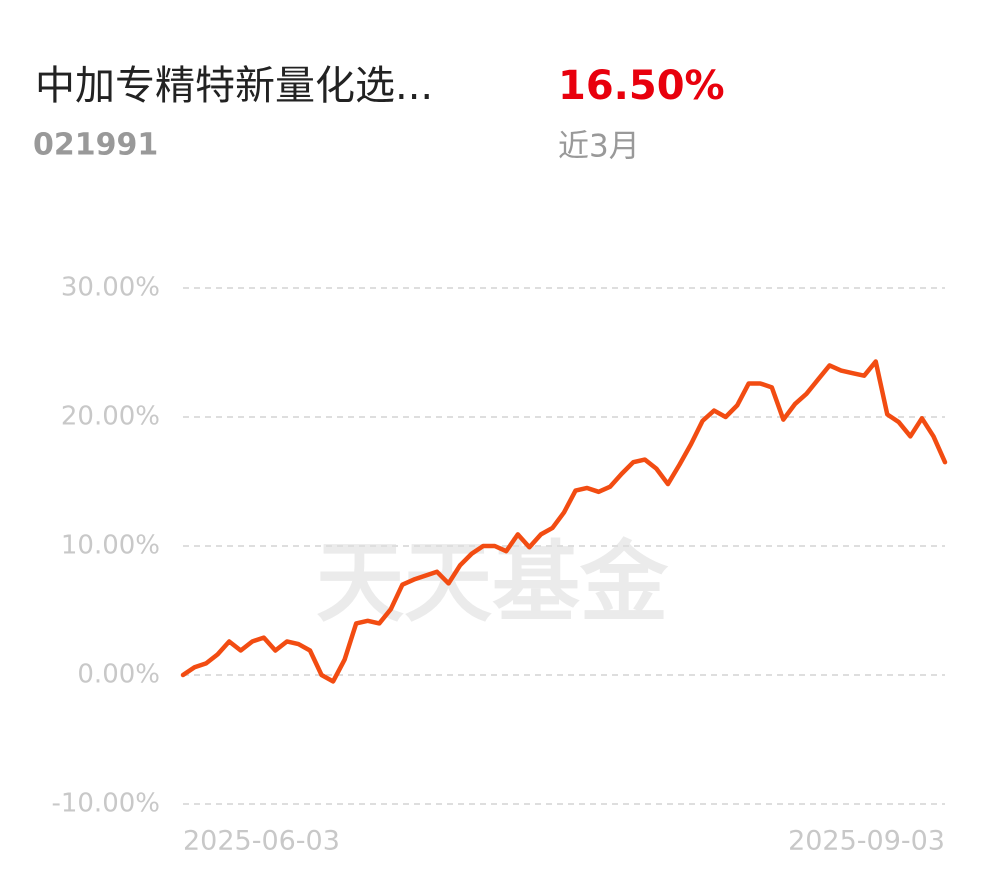 The image size is (990, 882). What do you see at coordinates (599, 147) in the screenshot?
I see `period-label: 近3月` at bounding box center [599, 147].